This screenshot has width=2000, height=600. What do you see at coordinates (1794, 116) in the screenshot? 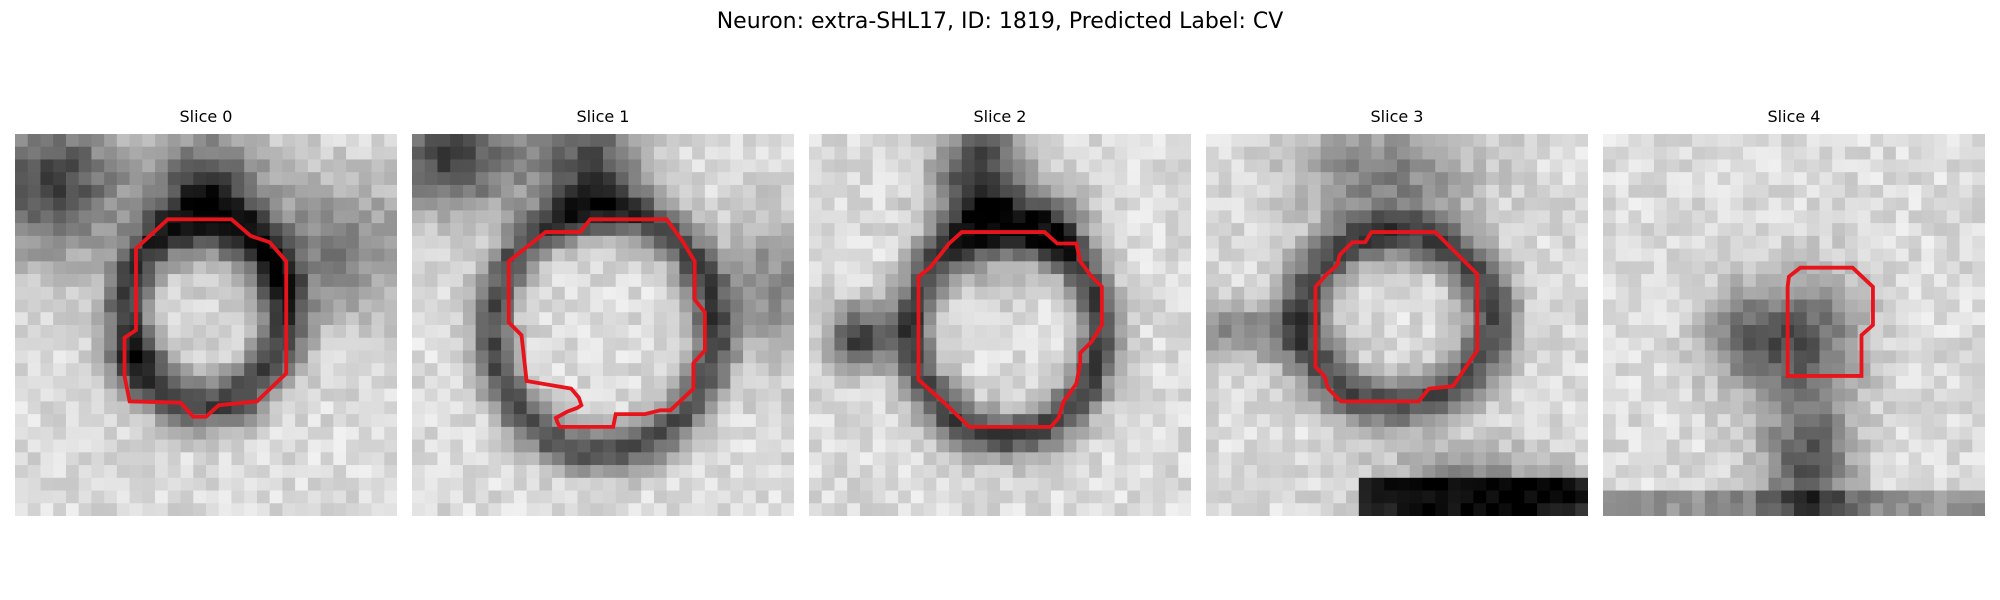
I see `slice-title: Slice 4` at bounding box center [1794, 116].